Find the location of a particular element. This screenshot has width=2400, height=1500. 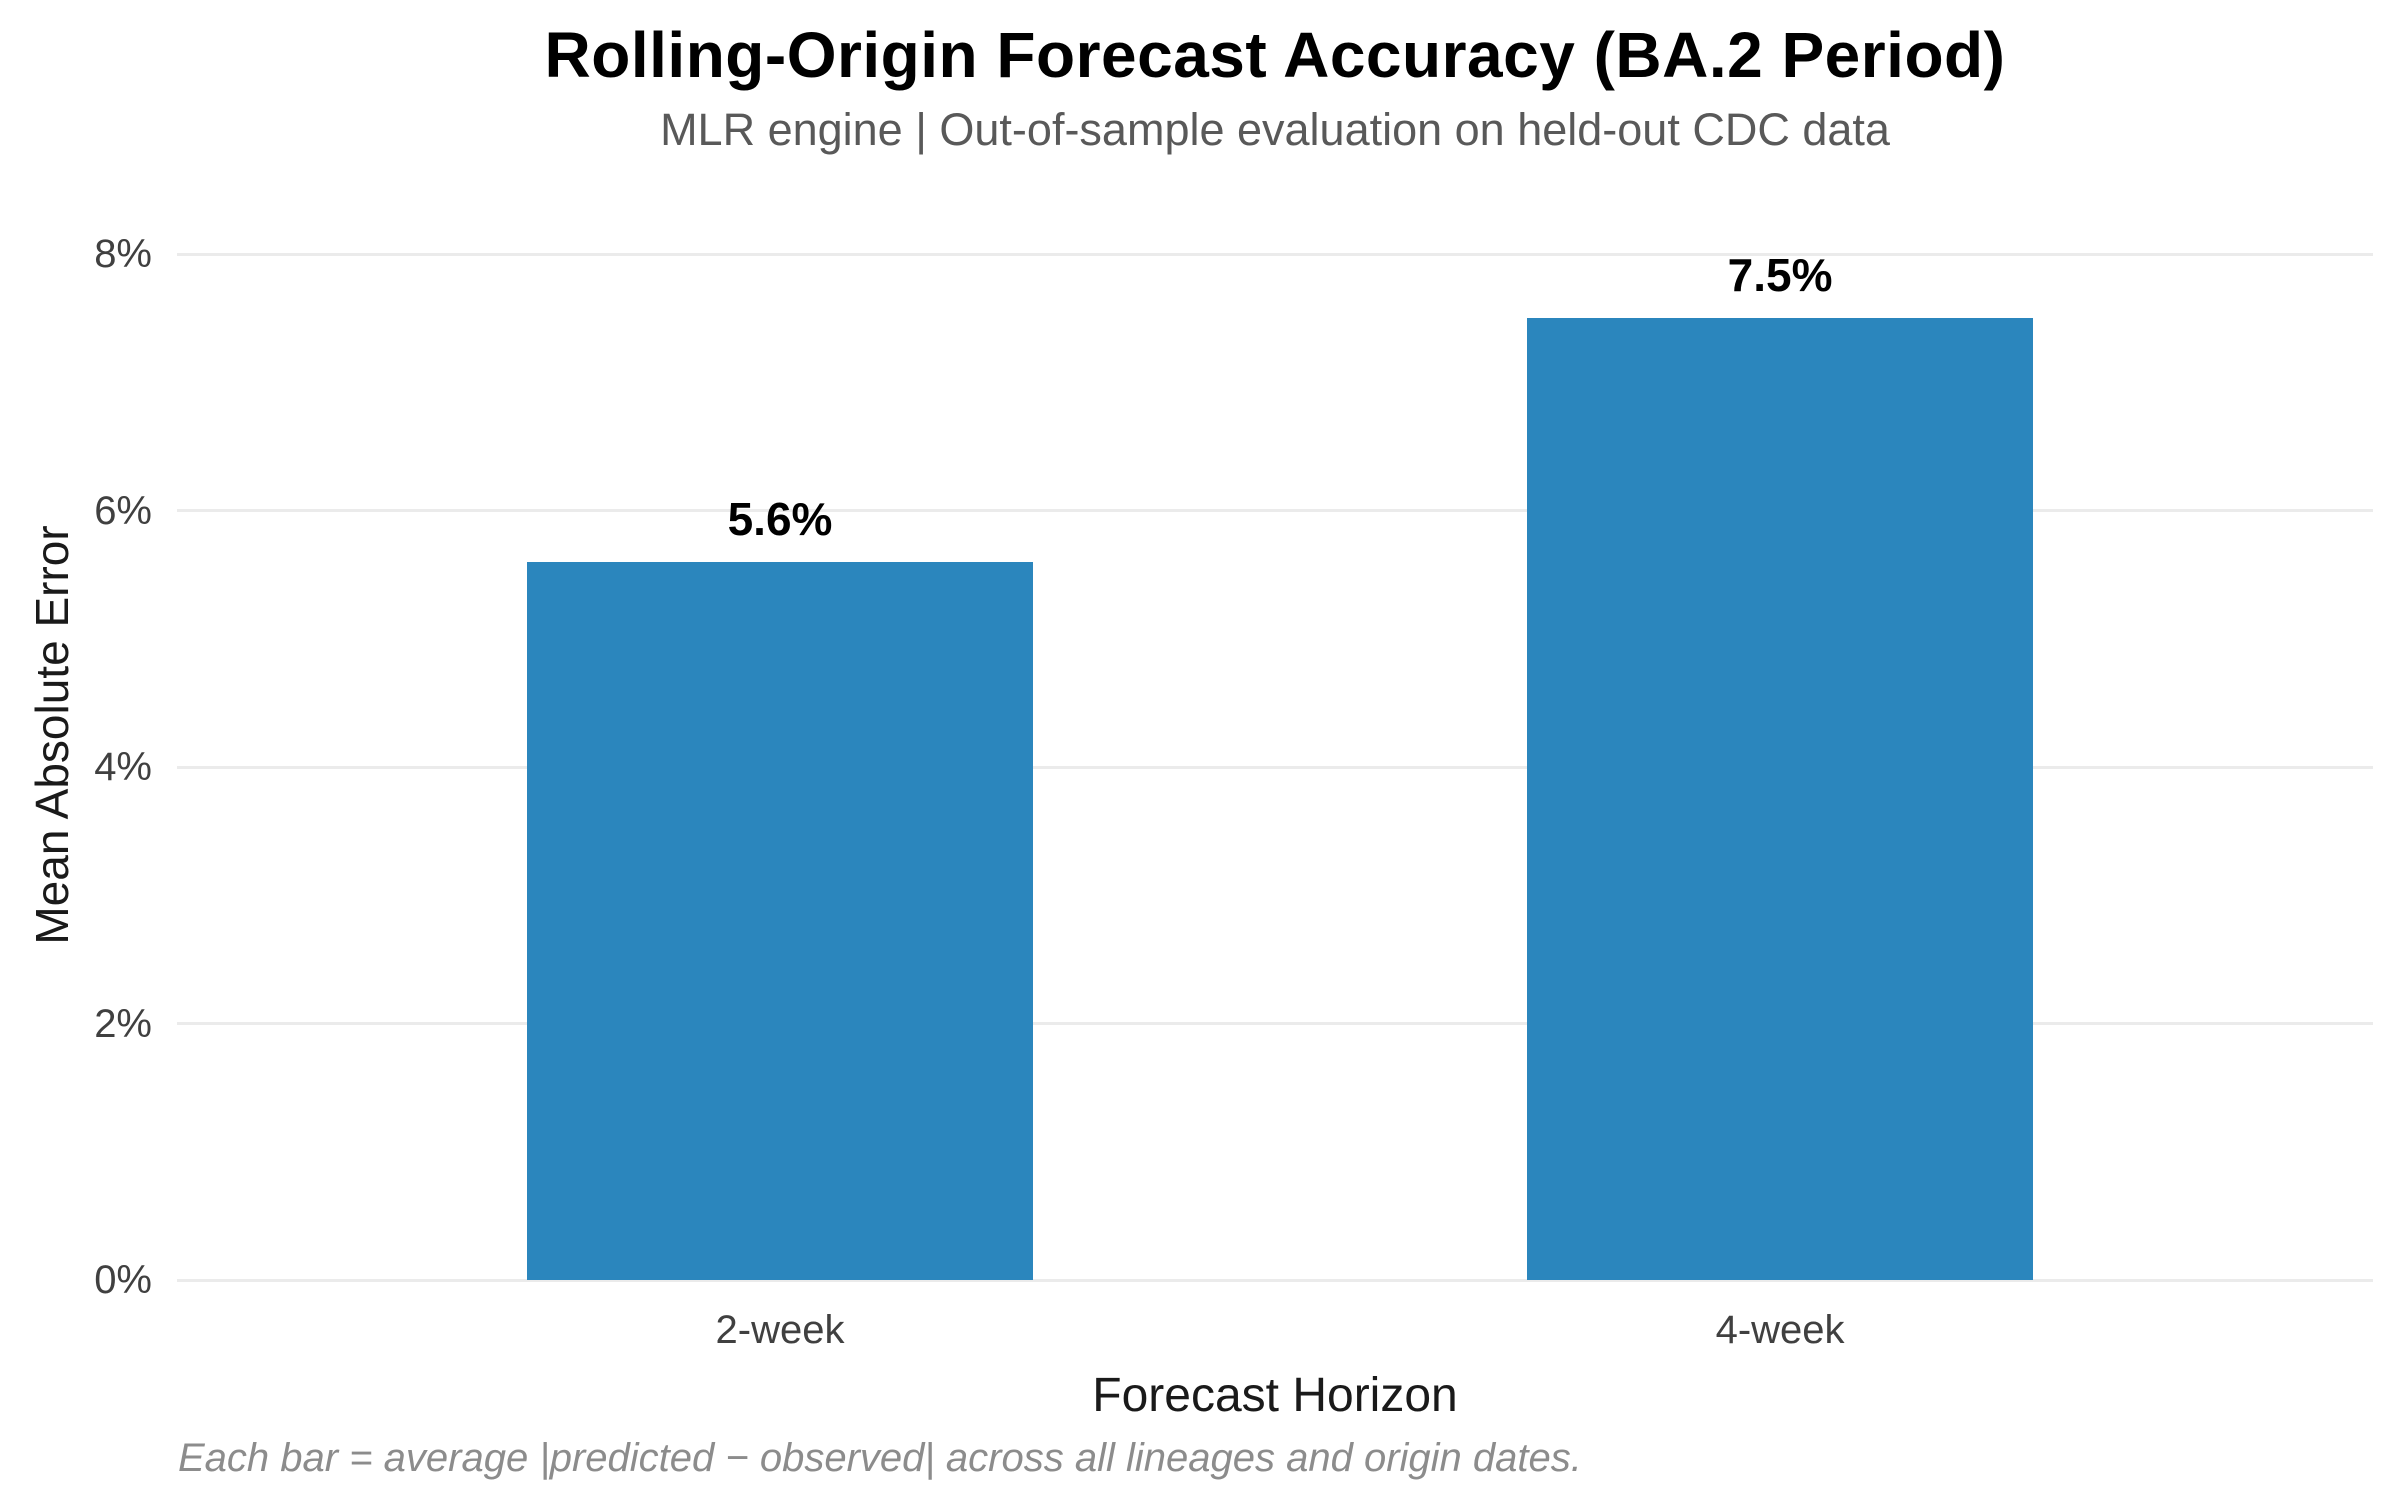

x-tick-label-4-week: 4-week is located at coordinates (1780, 1330).